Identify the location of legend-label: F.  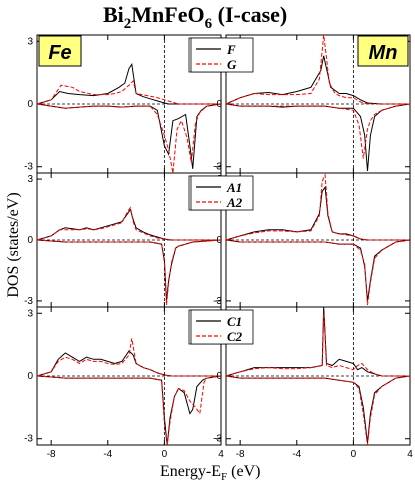
(231, 49).